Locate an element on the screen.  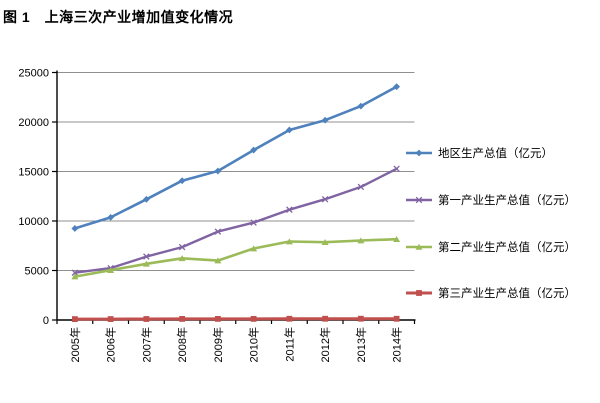
x-category-label: 2006年 is located at coordinates (111, 344).